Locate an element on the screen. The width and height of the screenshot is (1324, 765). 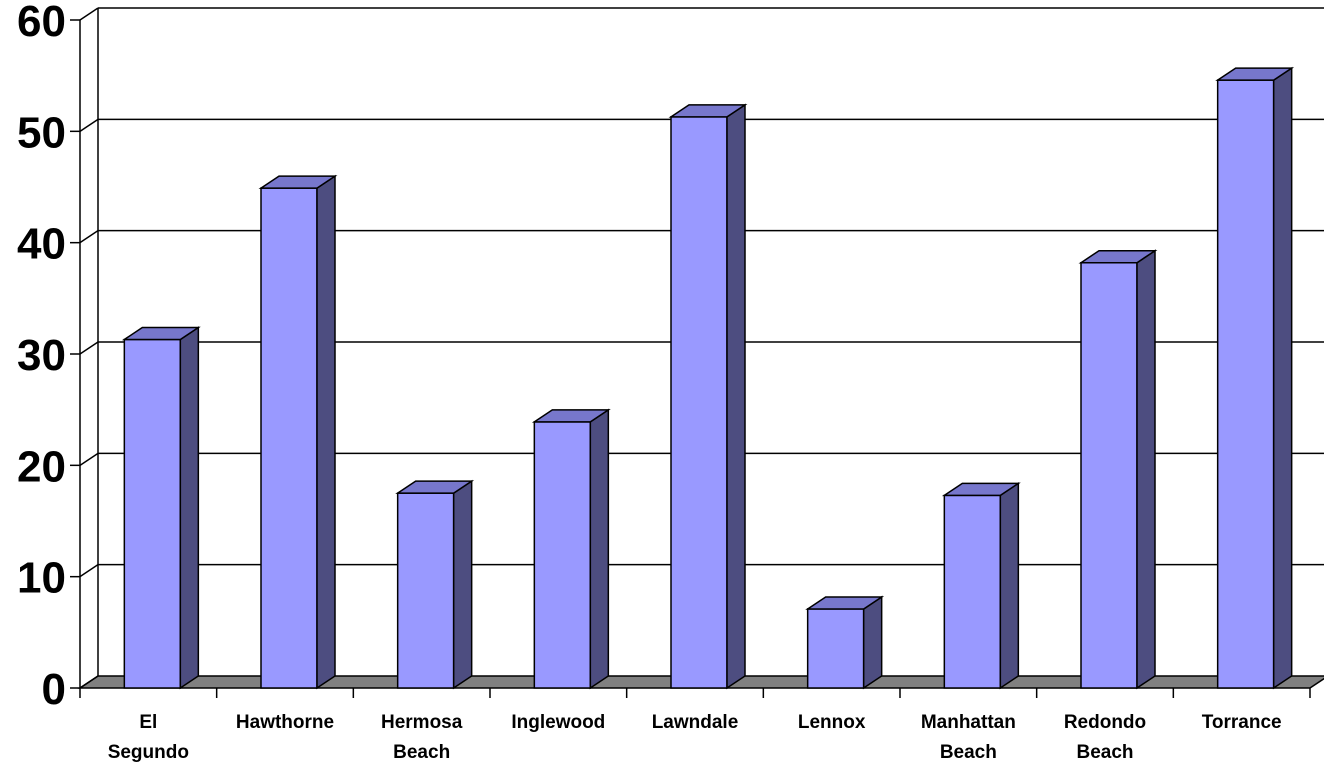
y-tick-label: 0 is located at coordinates (54, 689).